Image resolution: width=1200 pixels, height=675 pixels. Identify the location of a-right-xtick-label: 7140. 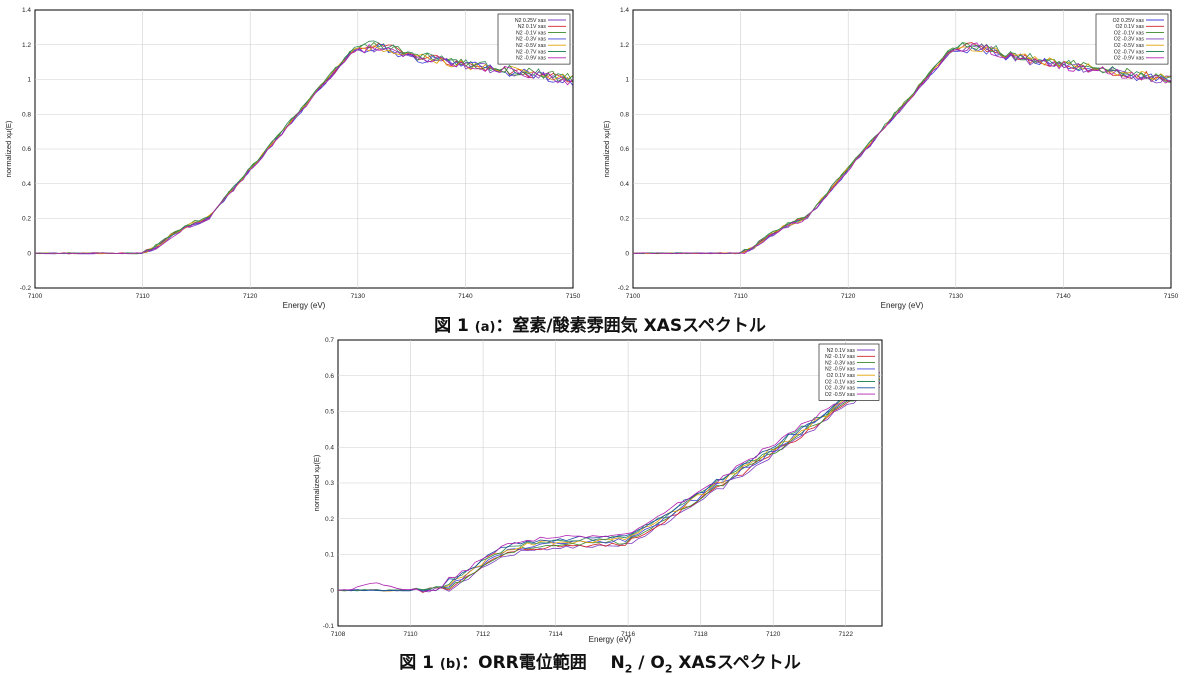
(1063, 296).